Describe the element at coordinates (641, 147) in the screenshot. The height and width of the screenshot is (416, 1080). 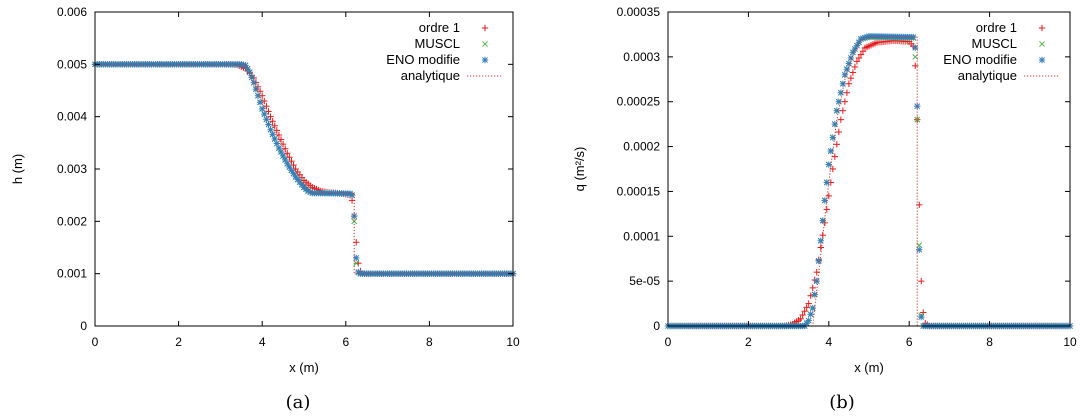
I see `y-tick-label: 0.0002` at that location.